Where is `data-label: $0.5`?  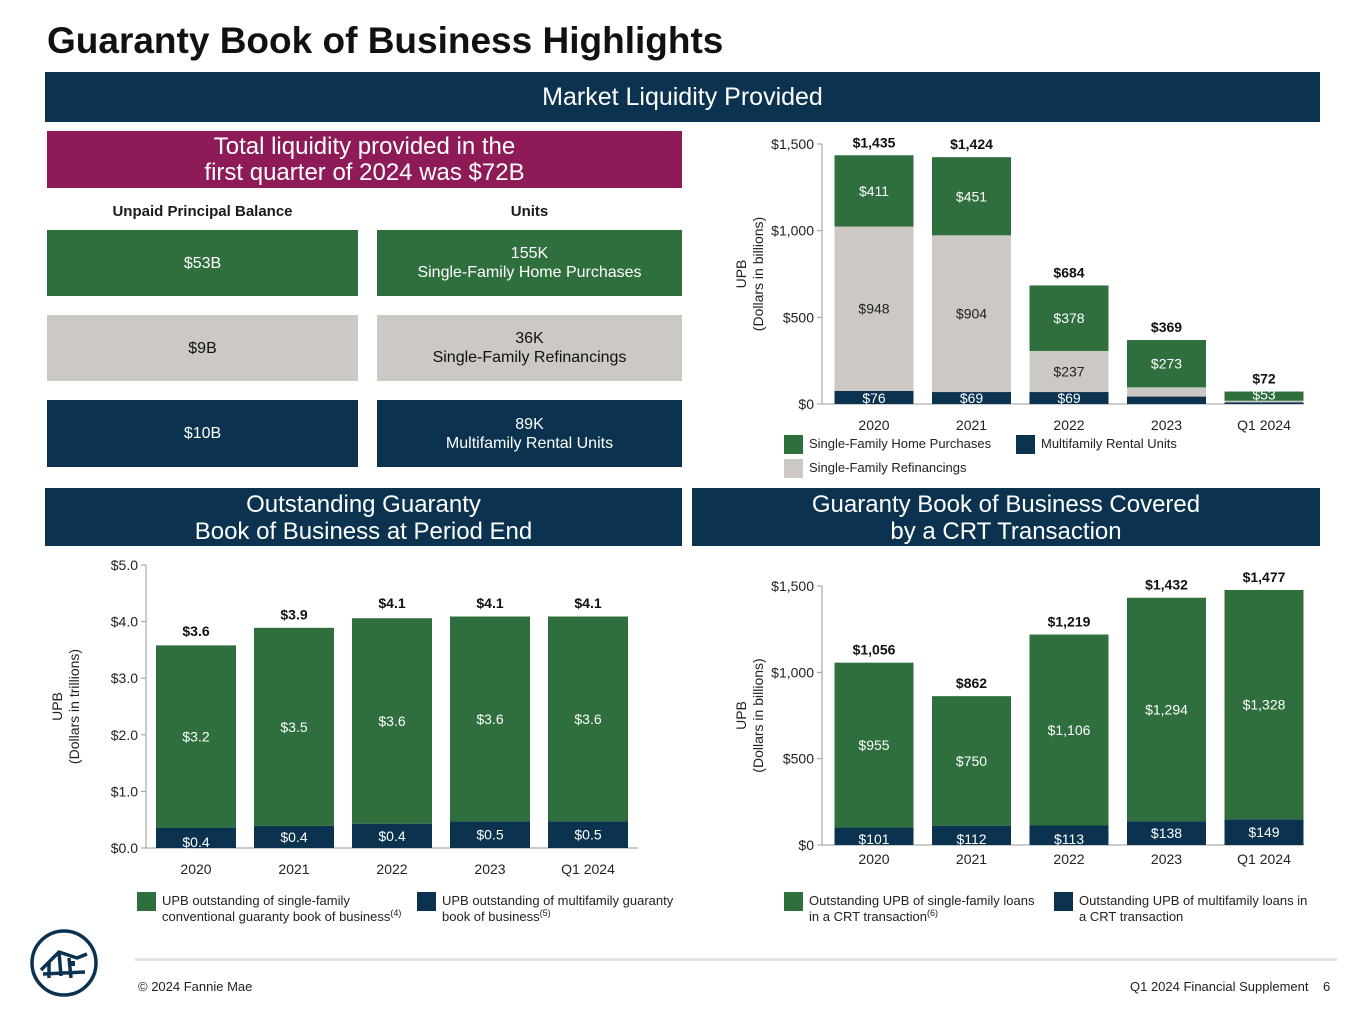 data-label: $0.5 is located at coordinates (587, 835).